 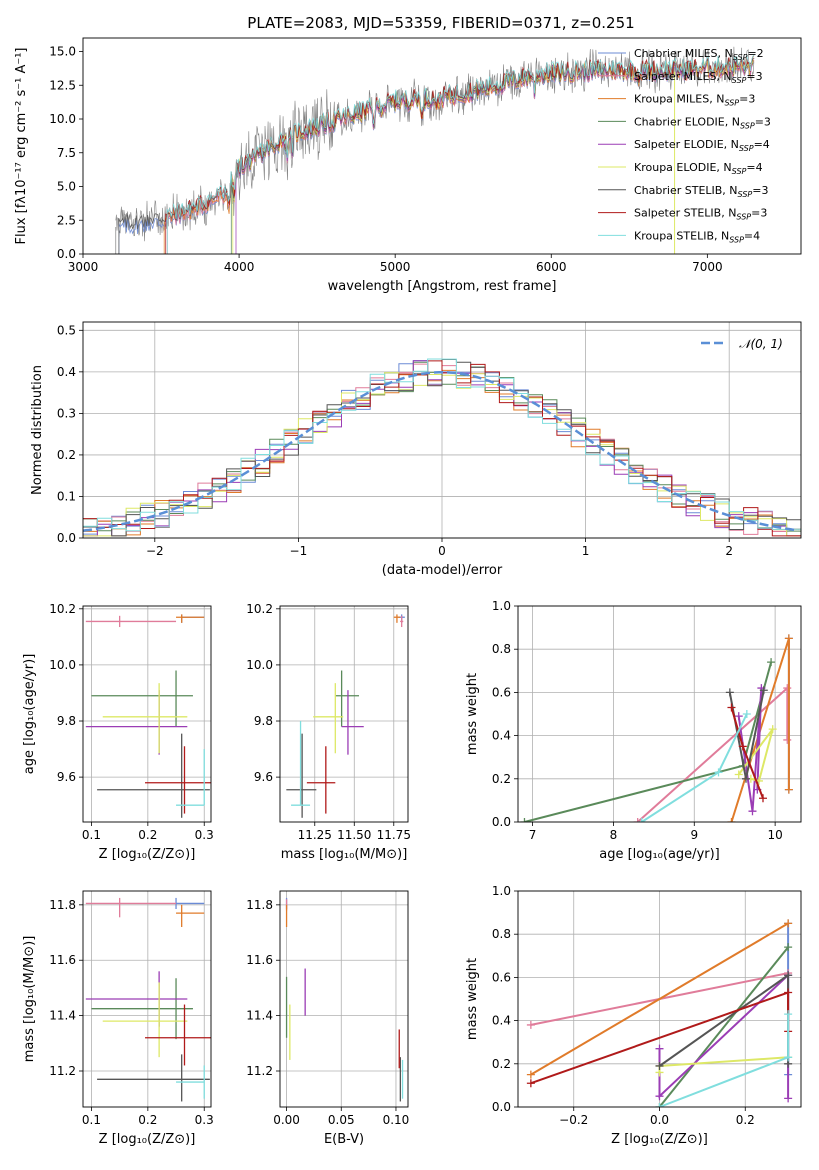 I want to click on errorbar-salpeter-elodie, so click(x=352, y=722).